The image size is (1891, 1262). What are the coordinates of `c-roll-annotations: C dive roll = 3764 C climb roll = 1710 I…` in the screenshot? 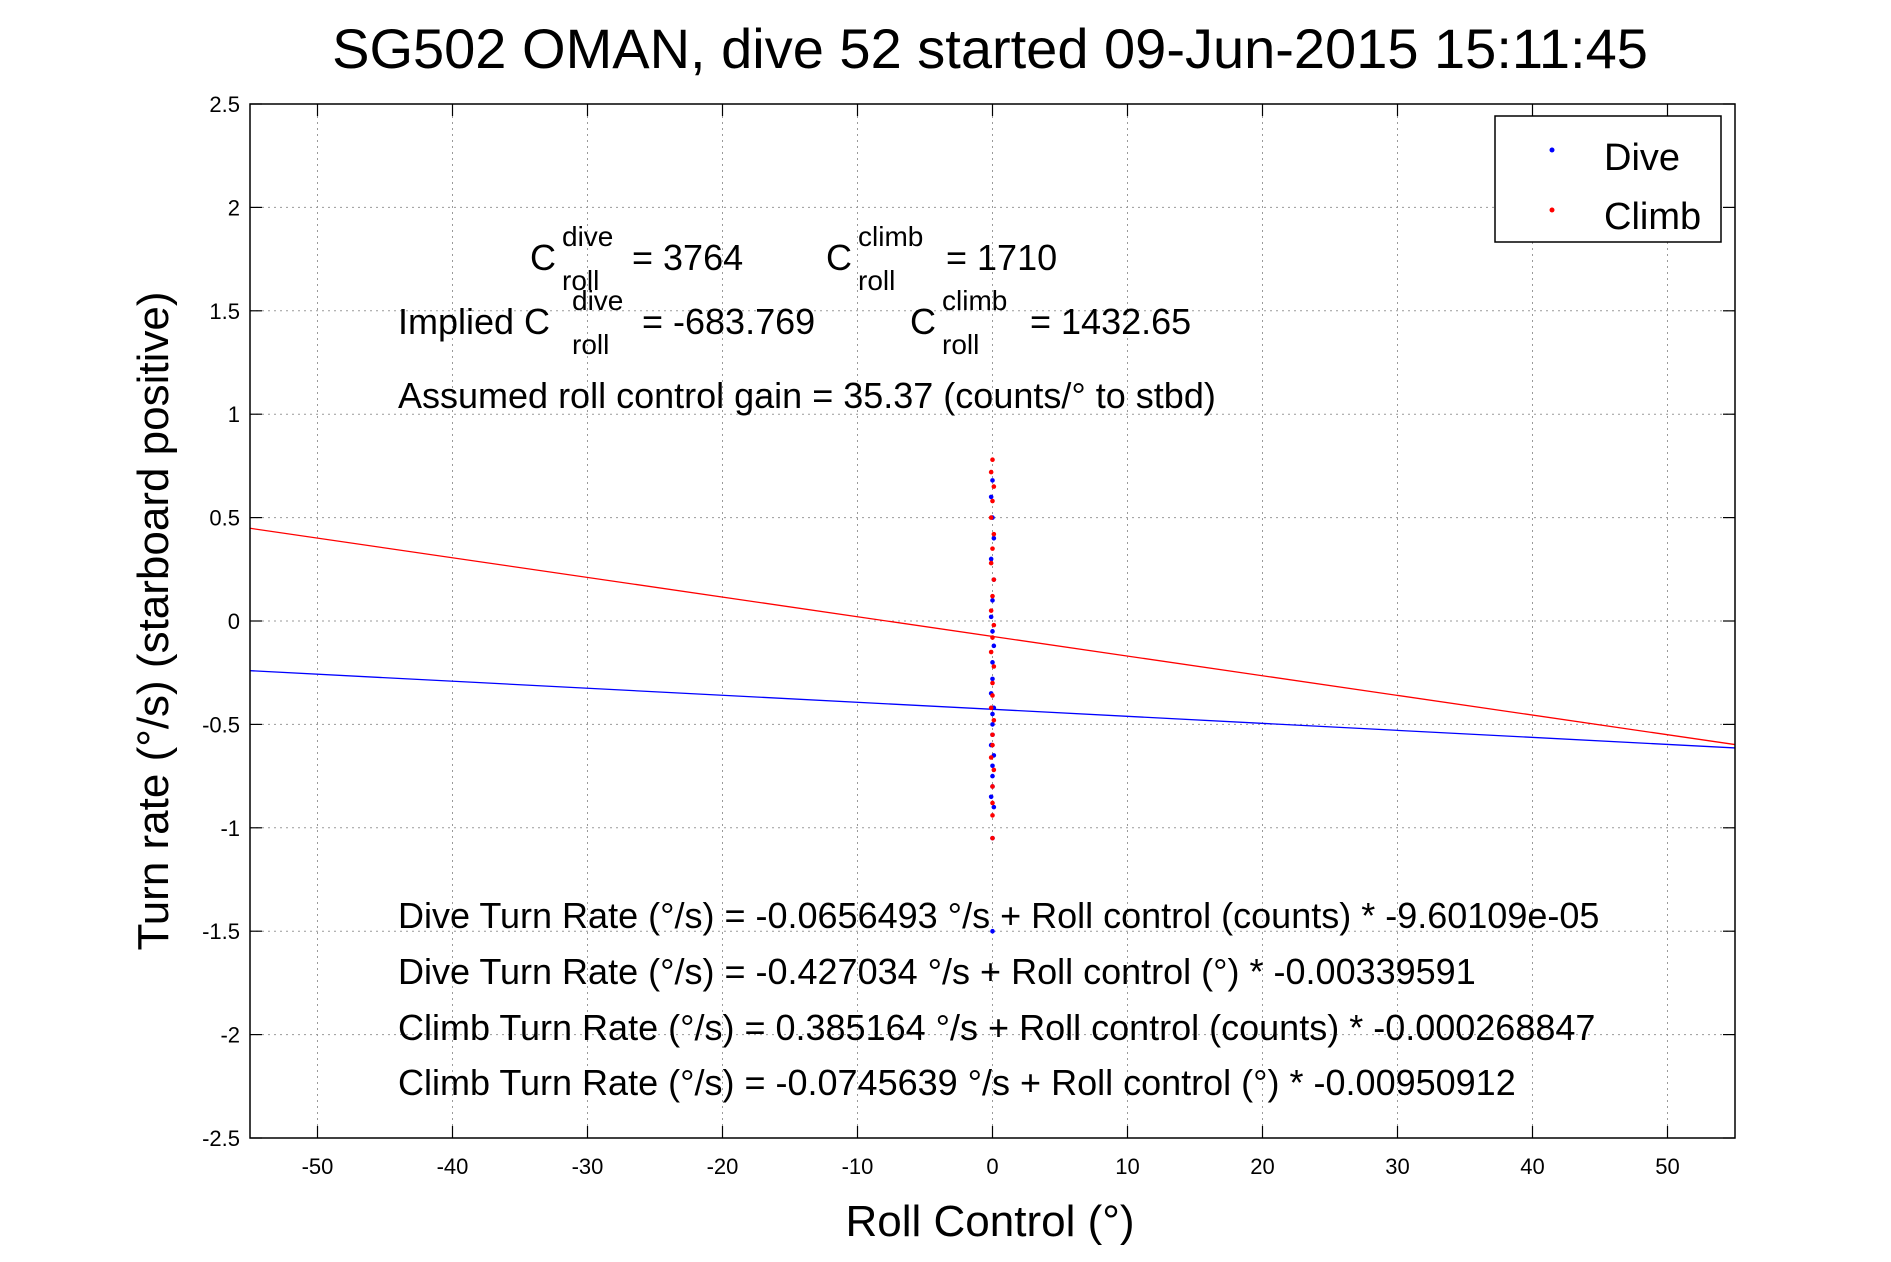 It's located at (807, 318).